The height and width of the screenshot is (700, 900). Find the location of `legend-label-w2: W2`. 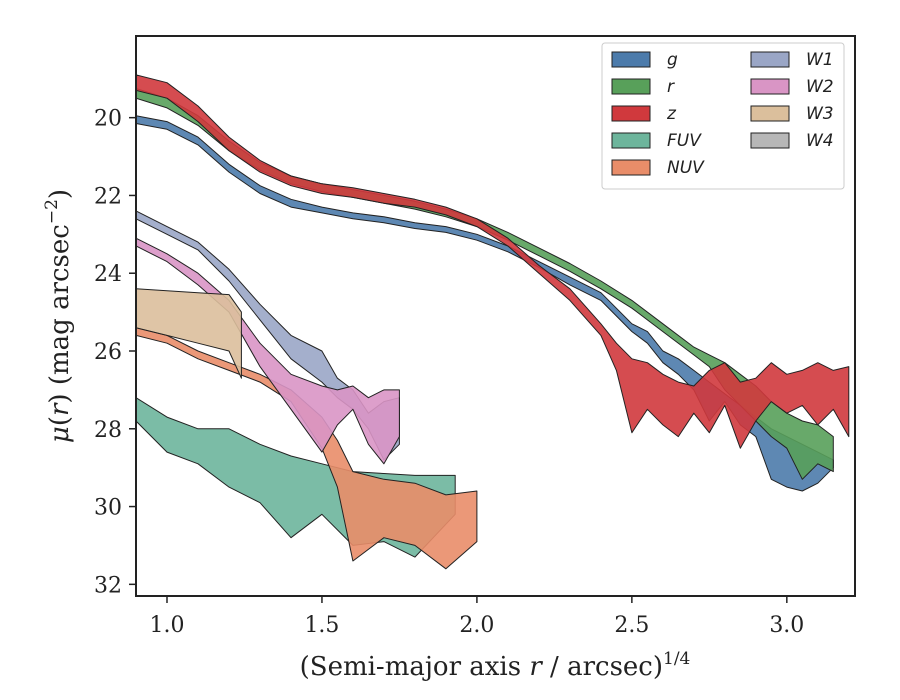

legend-label-w2: W2 is located at coordinates (820, 87).